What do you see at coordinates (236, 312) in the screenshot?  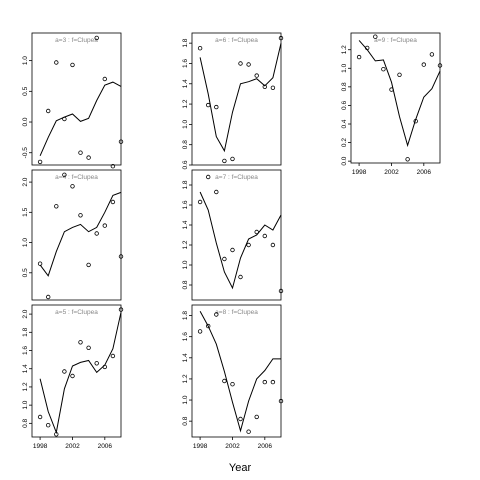 I see `panel-strip-label: a=8 : f=Clupea` at bounding box center [236, 312].